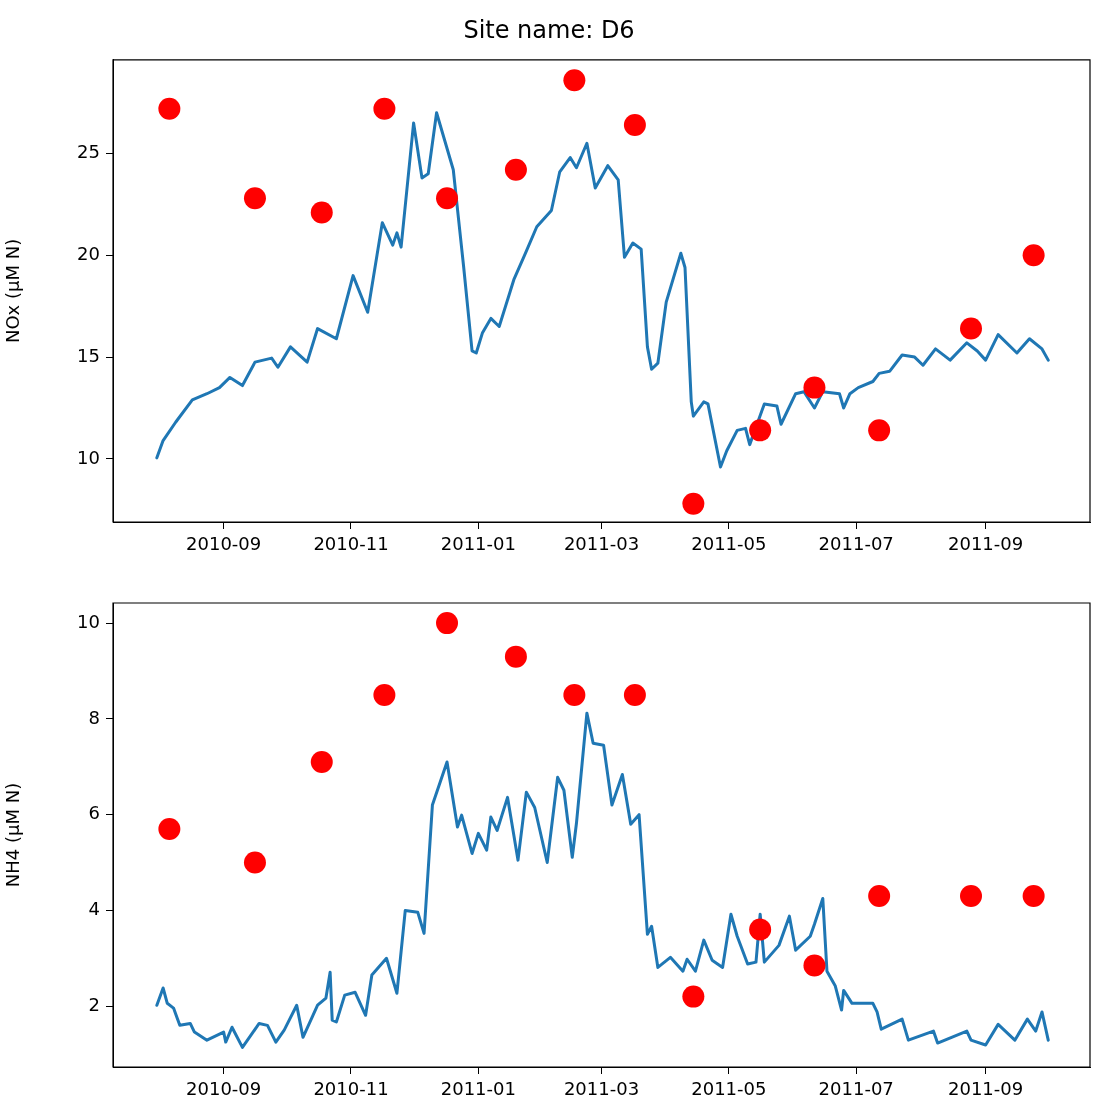 The height and width of the screenshot is (1116, 1101). I want to click on y-axis-title: NOx (μM N), so click(13, 291).